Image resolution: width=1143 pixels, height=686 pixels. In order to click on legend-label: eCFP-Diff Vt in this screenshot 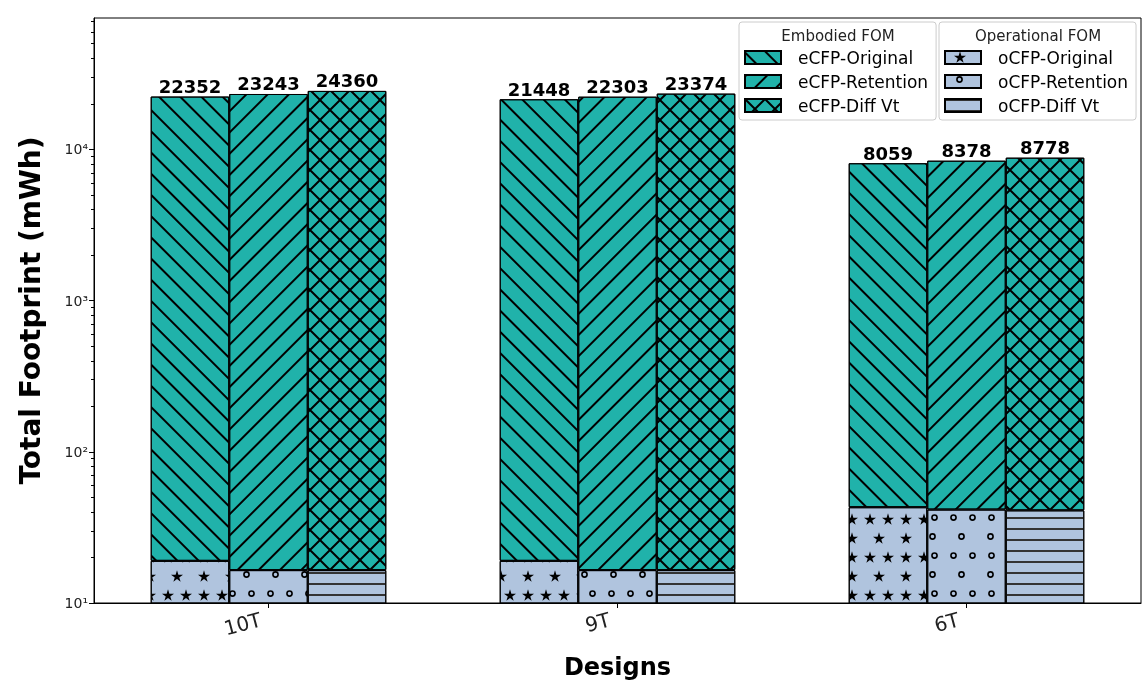, I will do `click(849, 105)`.